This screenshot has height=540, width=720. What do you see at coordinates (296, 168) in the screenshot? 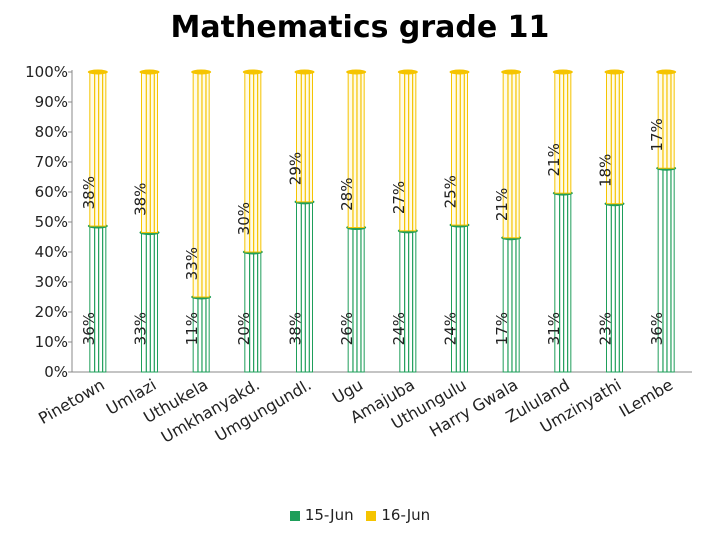
I see `data-label-16-jun: 29%` at bounding box center [296, 168].